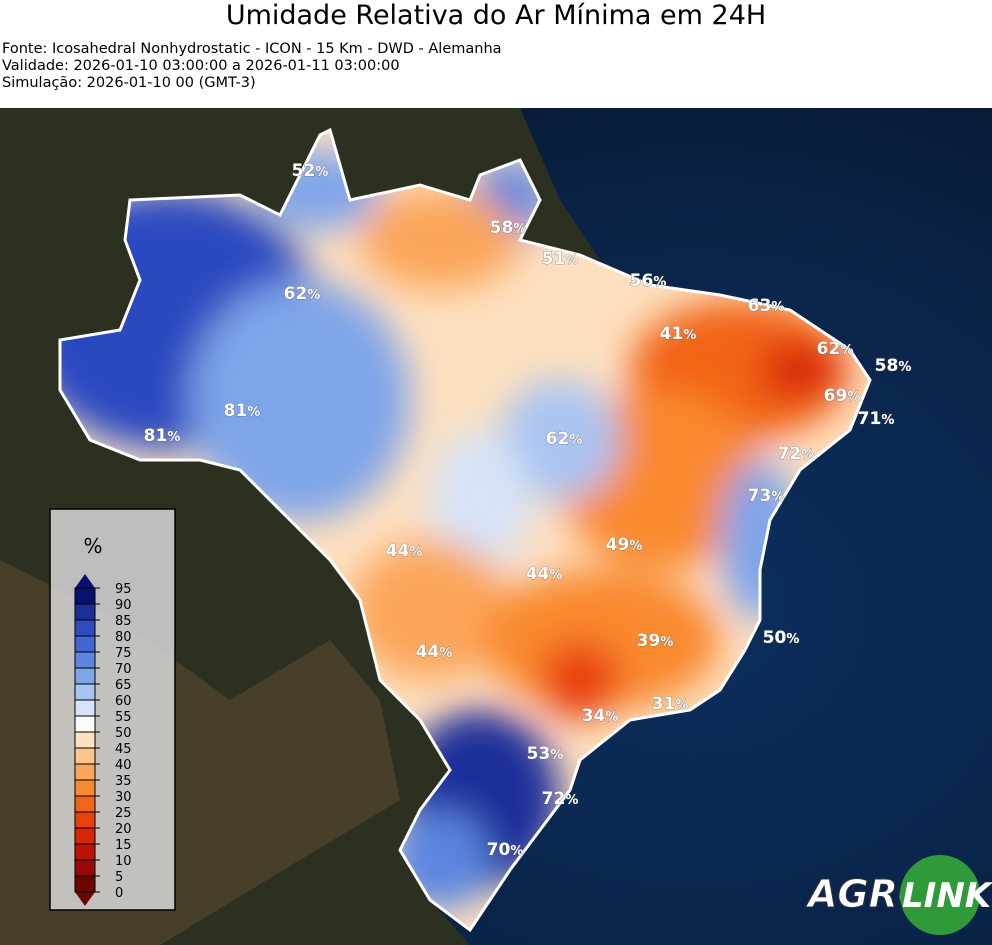 The width and height of the screenshot is (992, 945). I want to click on value-label: 34%, so click(600, 716).